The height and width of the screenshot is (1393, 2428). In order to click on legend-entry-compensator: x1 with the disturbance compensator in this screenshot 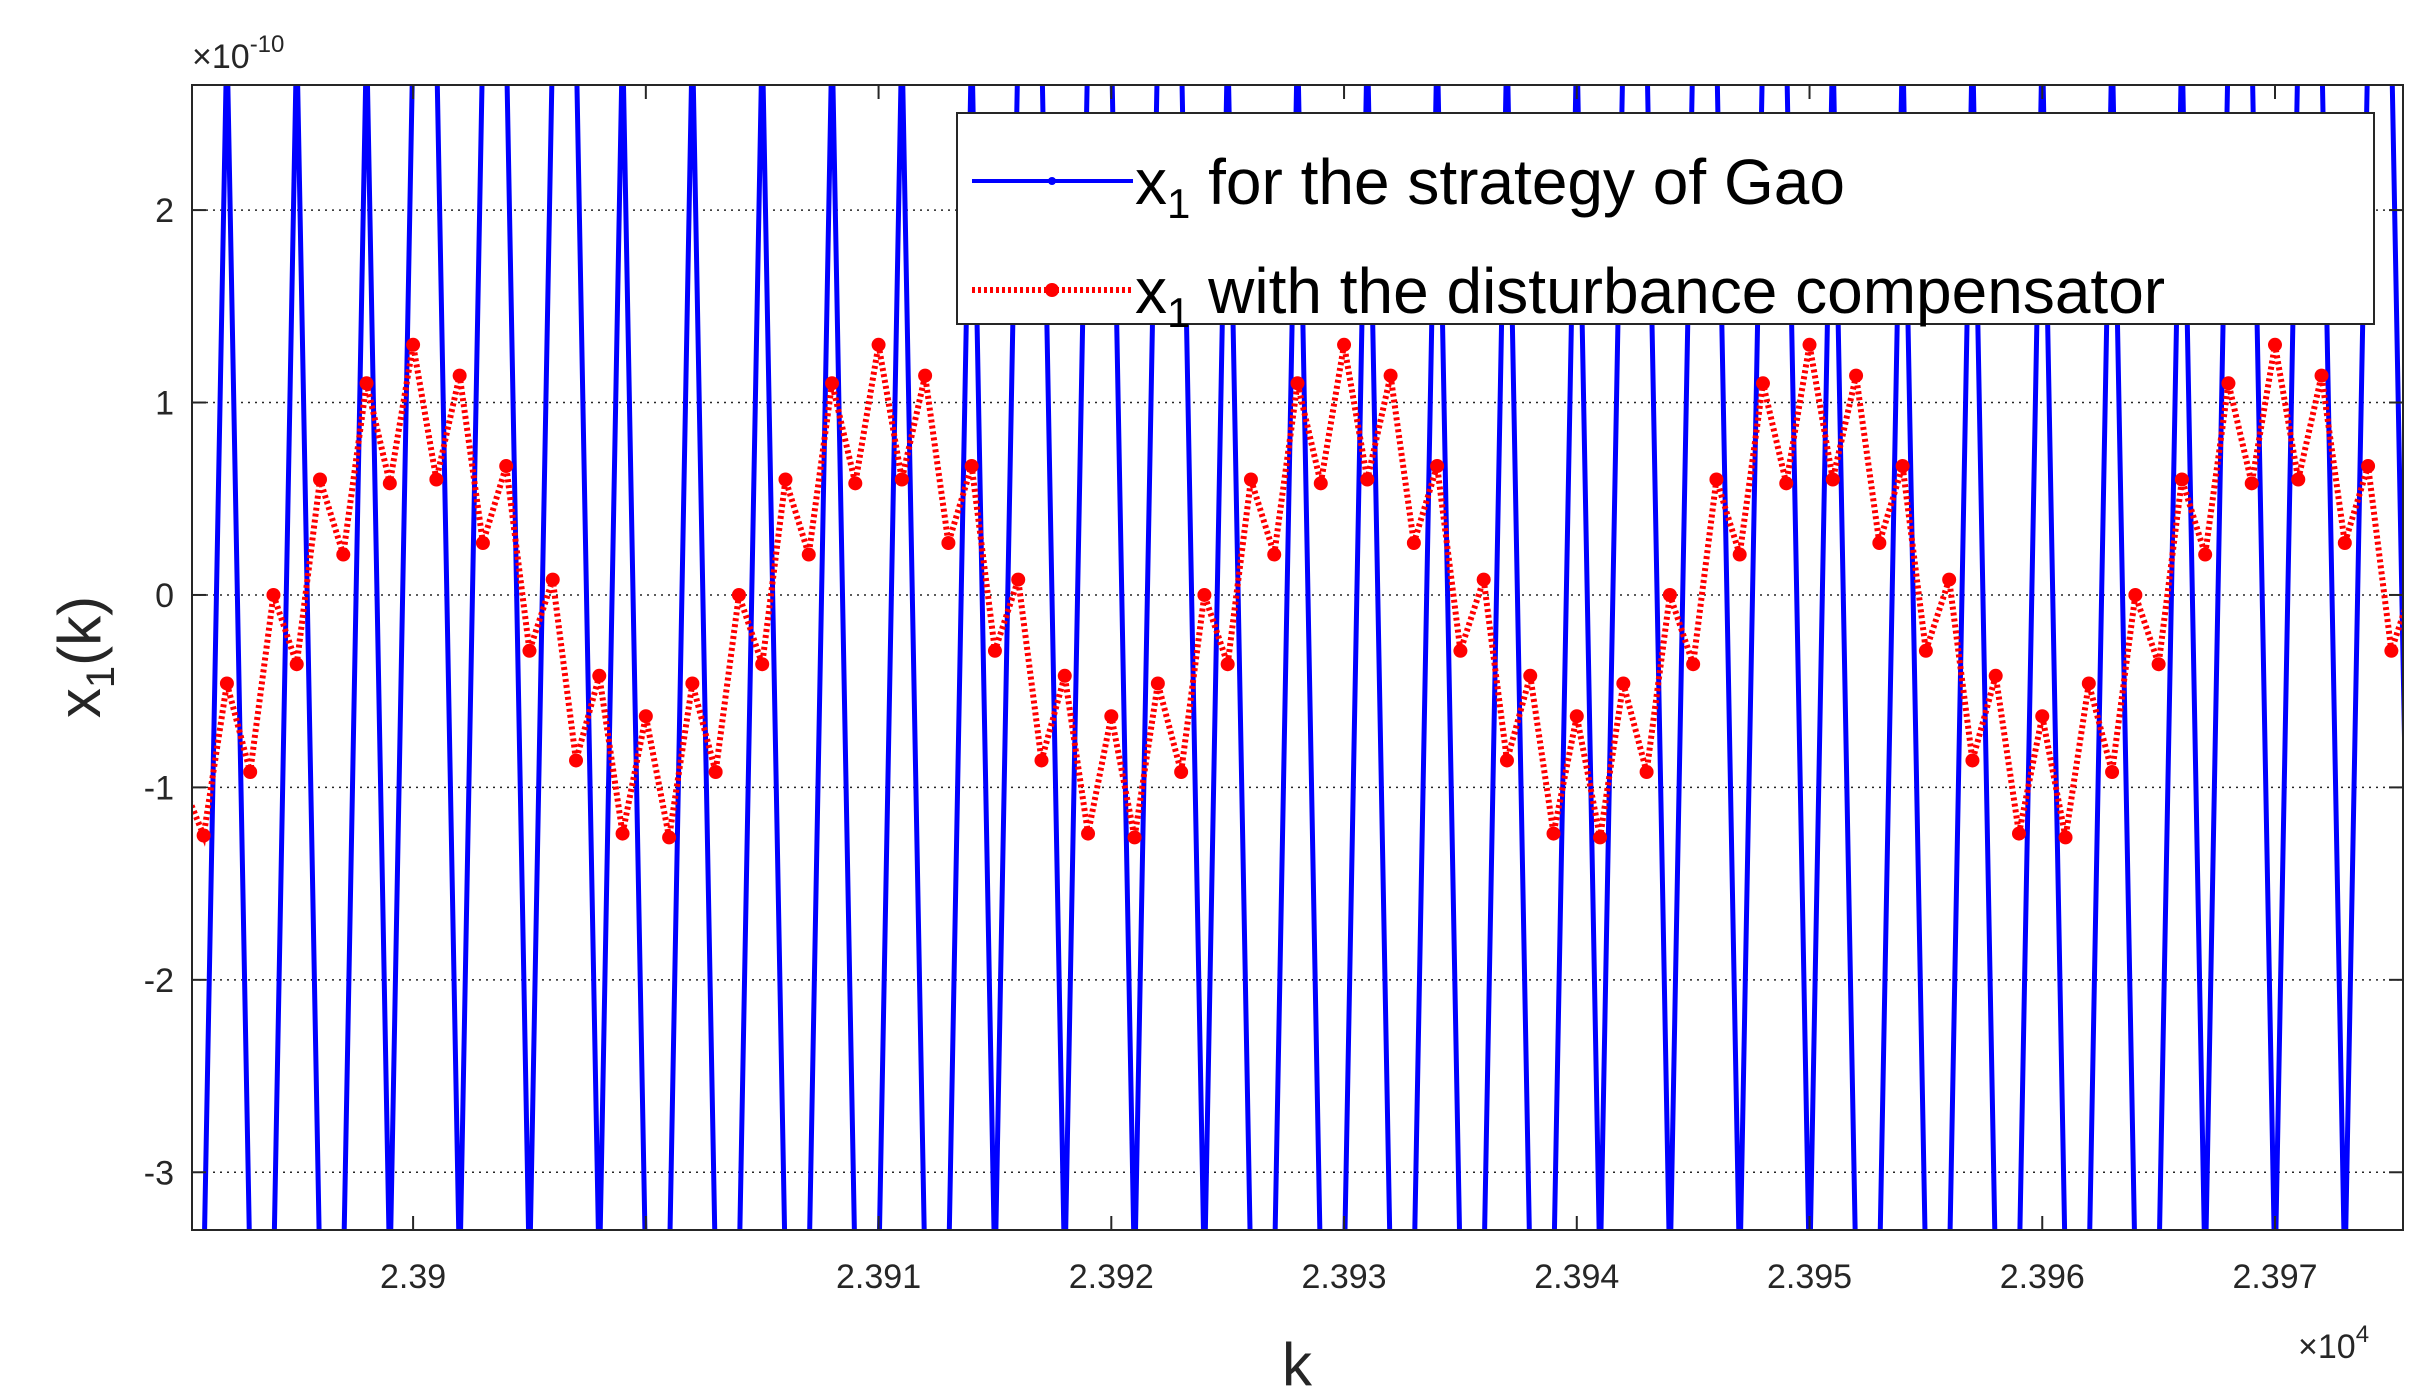, I will do `click(1568, 295)`.